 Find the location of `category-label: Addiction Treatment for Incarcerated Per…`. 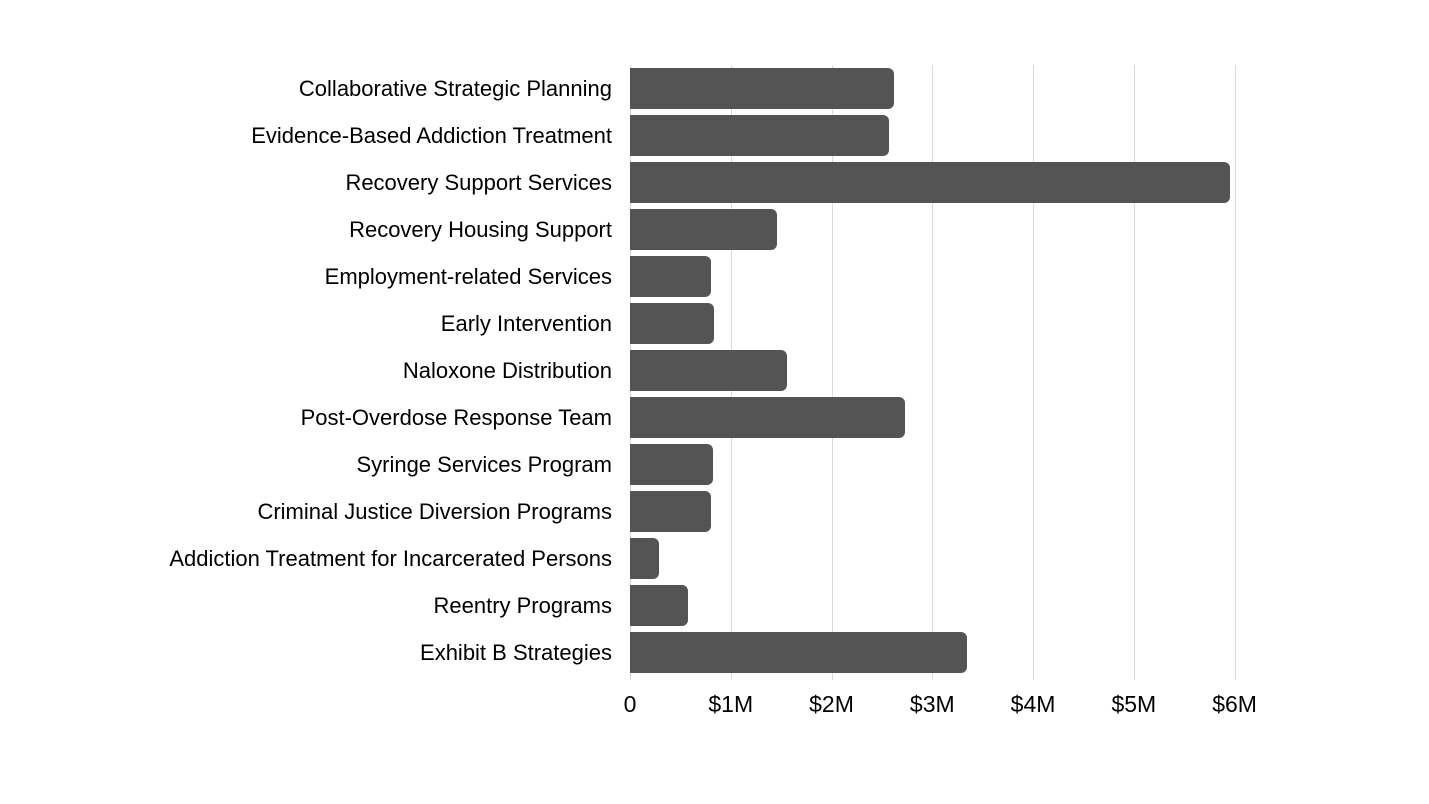

category-label: Addiction Treatment for Incarcerated Per… is located at coordinates (390, 558).